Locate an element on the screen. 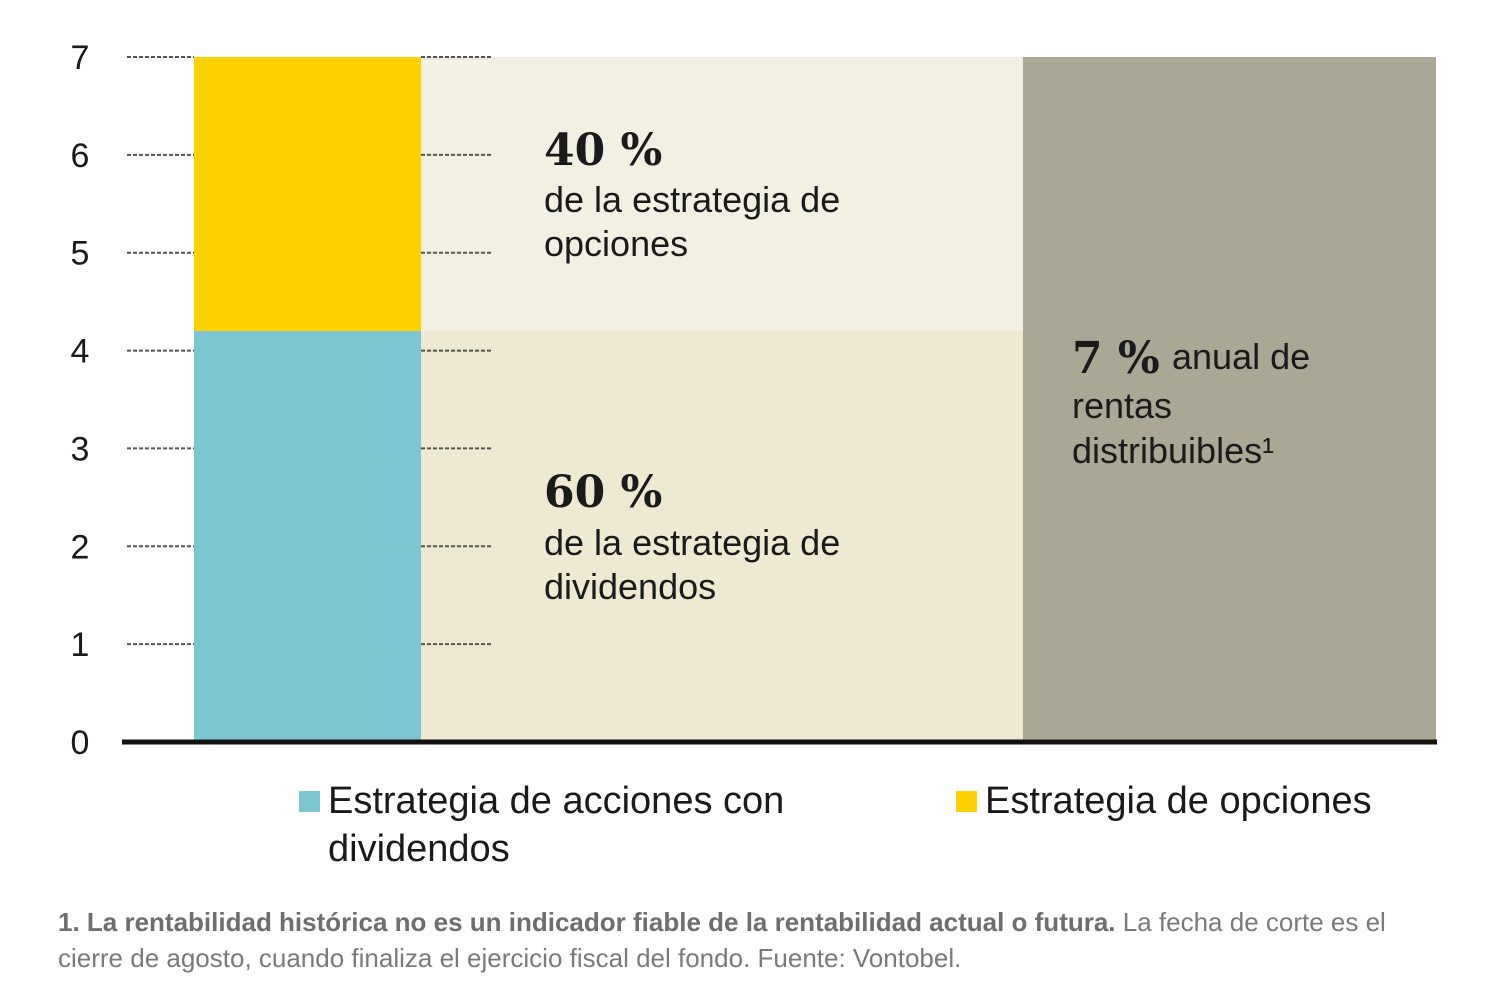 This screenshot has width=1500, height=995. total-line2: rentas is located at coordinates (1122, 405).